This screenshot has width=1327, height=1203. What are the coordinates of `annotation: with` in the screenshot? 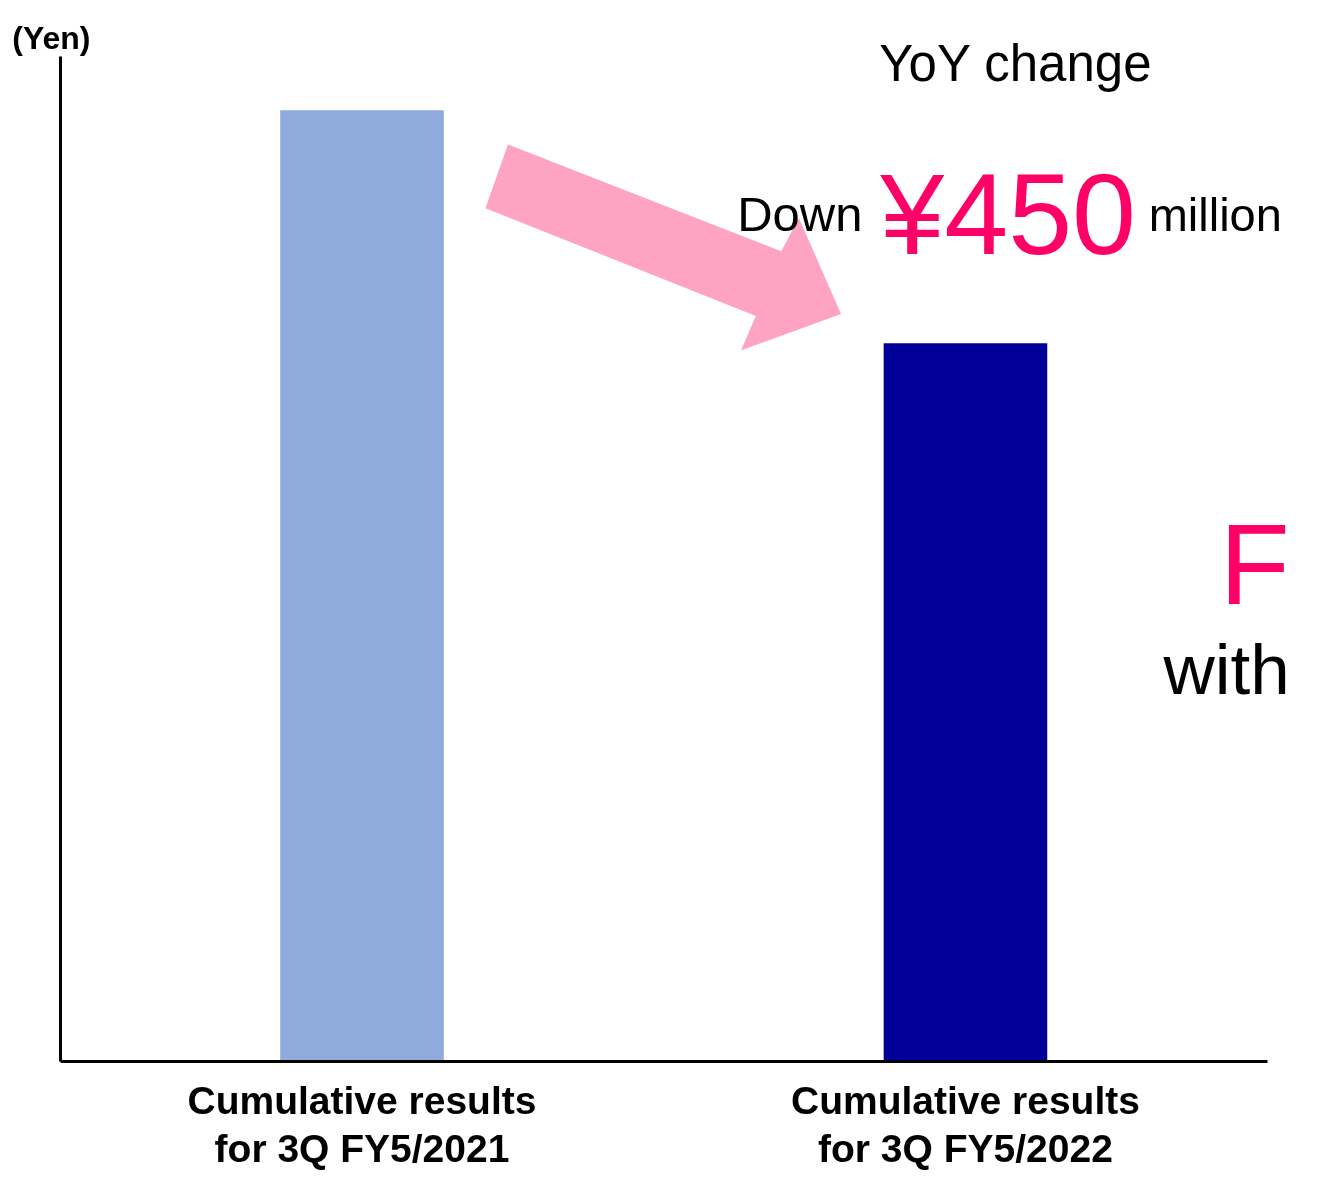 It's located at (1226, 670).